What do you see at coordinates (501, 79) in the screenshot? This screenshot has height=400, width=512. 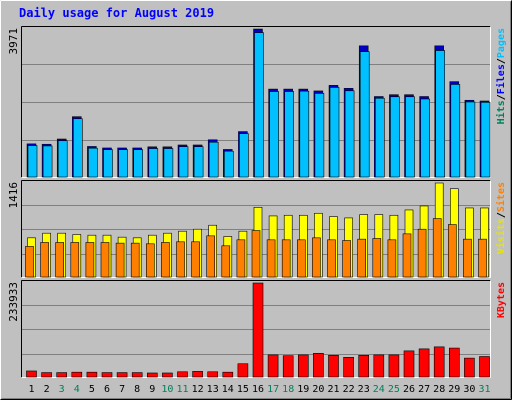 I see `legend-entry: Files` at bounding box center [501, 79].